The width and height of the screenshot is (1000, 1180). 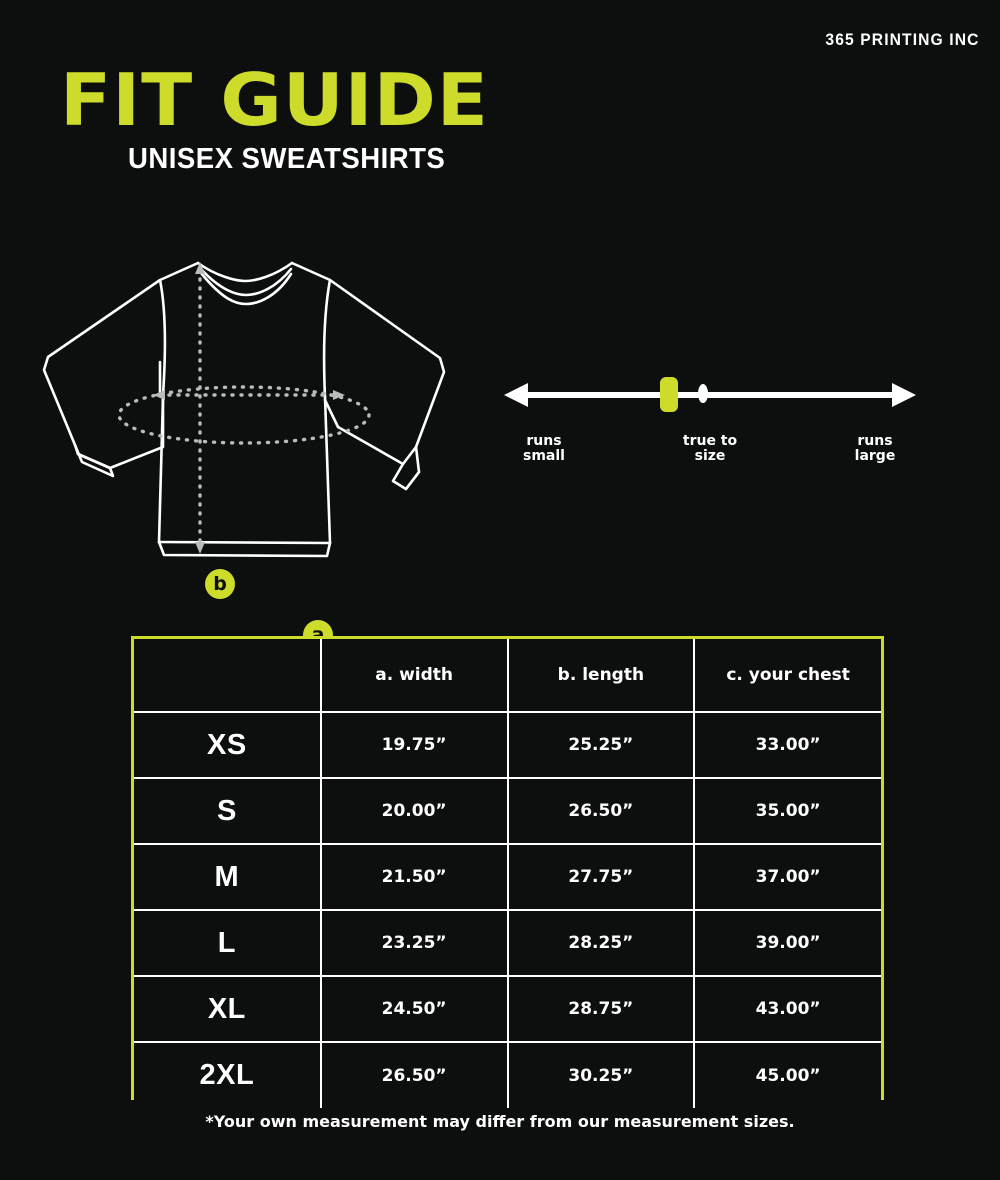 I want to click on cell-width: 21.50”, so click(x=414, y=877).